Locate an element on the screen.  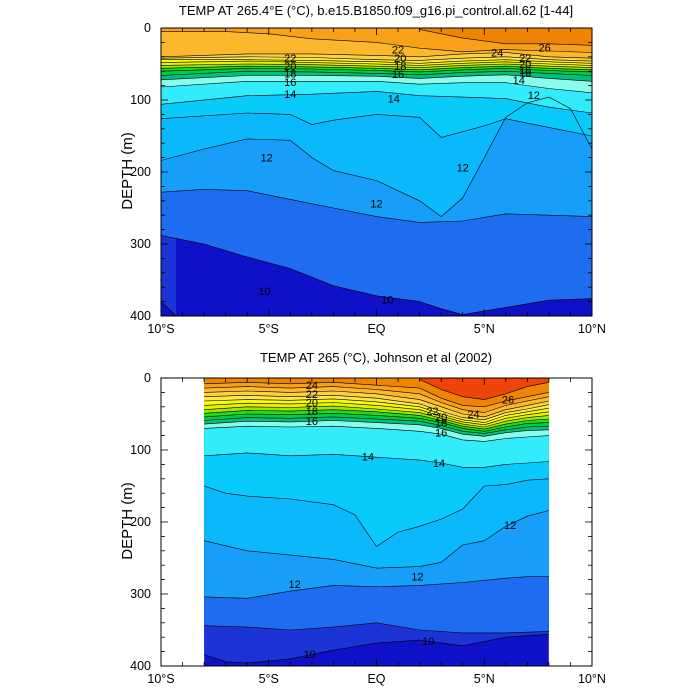
y-tick-label: 300 is located at coordinates (140, 244).